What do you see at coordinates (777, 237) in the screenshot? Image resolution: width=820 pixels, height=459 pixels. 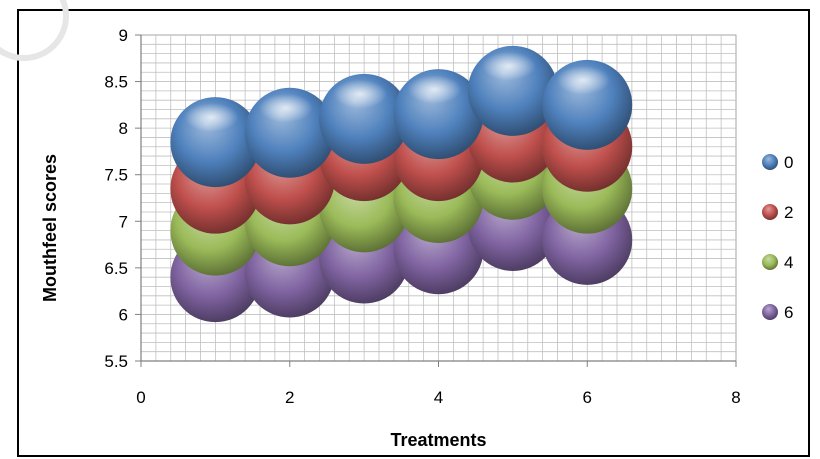 I see `legend: 0 2 4 6` at bounding box center [777, 237].